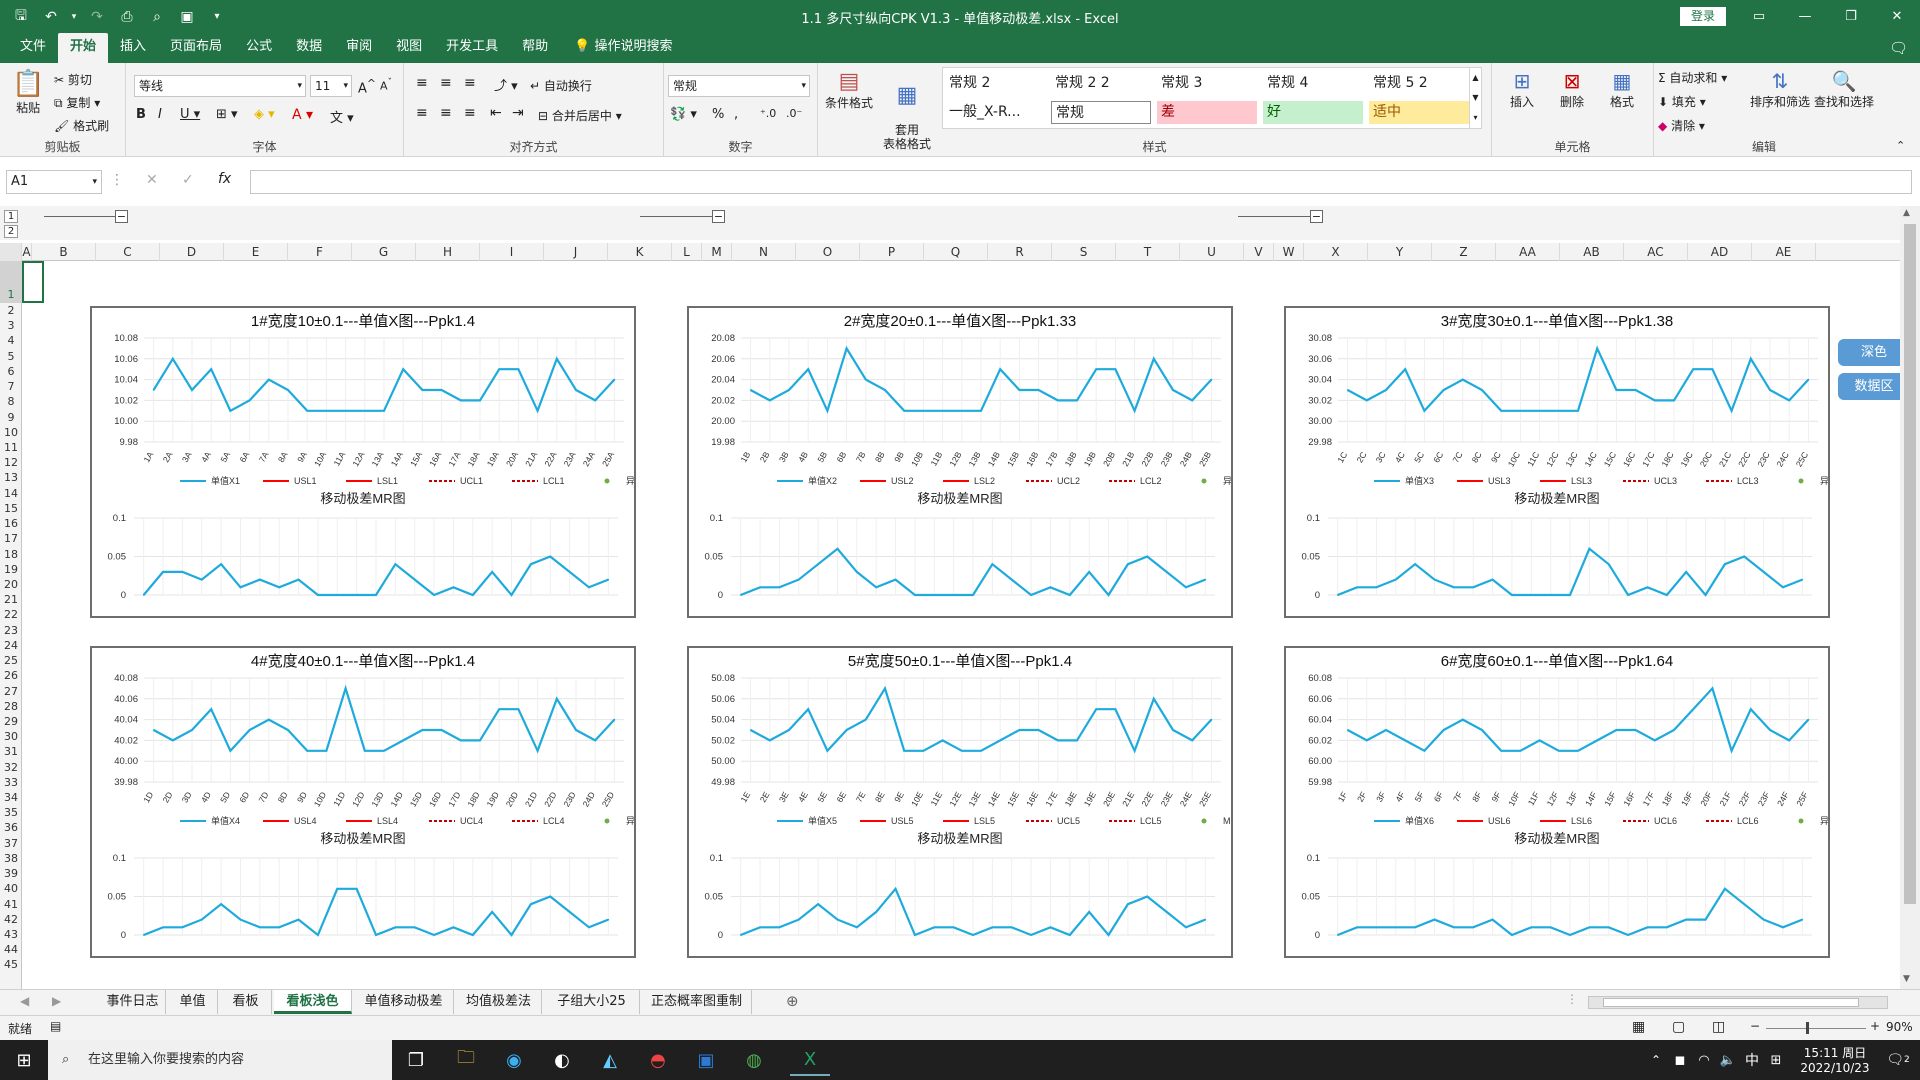 Image resolution: width=1920 pixels, height=1080 pixels. I want to click on collapse-group-1: −, so click(121, 216).